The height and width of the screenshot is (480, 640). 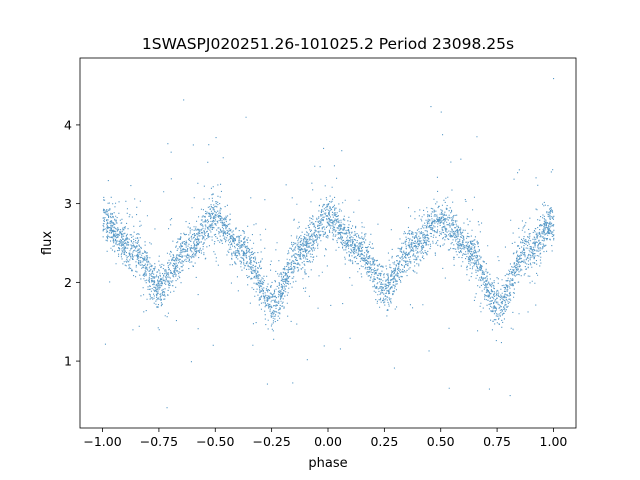 I want to click on y-axis-label: flux, so click(x=47, y=243).